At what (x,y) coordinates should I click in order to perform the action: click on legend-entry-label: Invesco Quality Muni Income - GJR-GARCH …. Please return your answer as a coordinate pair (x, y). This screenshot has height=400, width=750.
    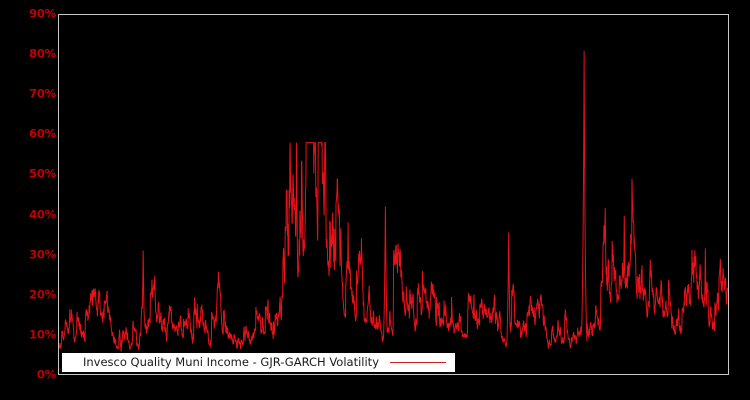
    Looking at the image, I should click on (230, 361).